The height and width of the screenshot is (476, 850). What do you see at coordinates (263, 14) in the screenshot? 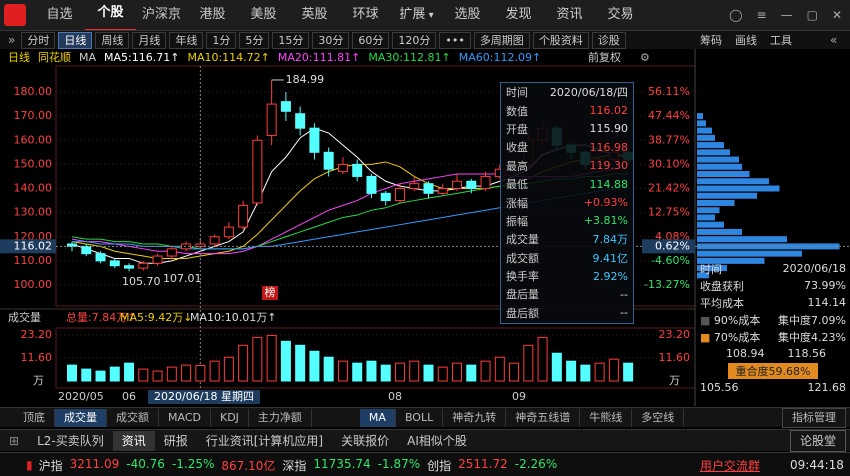
I see `nav-tab: 美股` at bounding box center [263, 14].